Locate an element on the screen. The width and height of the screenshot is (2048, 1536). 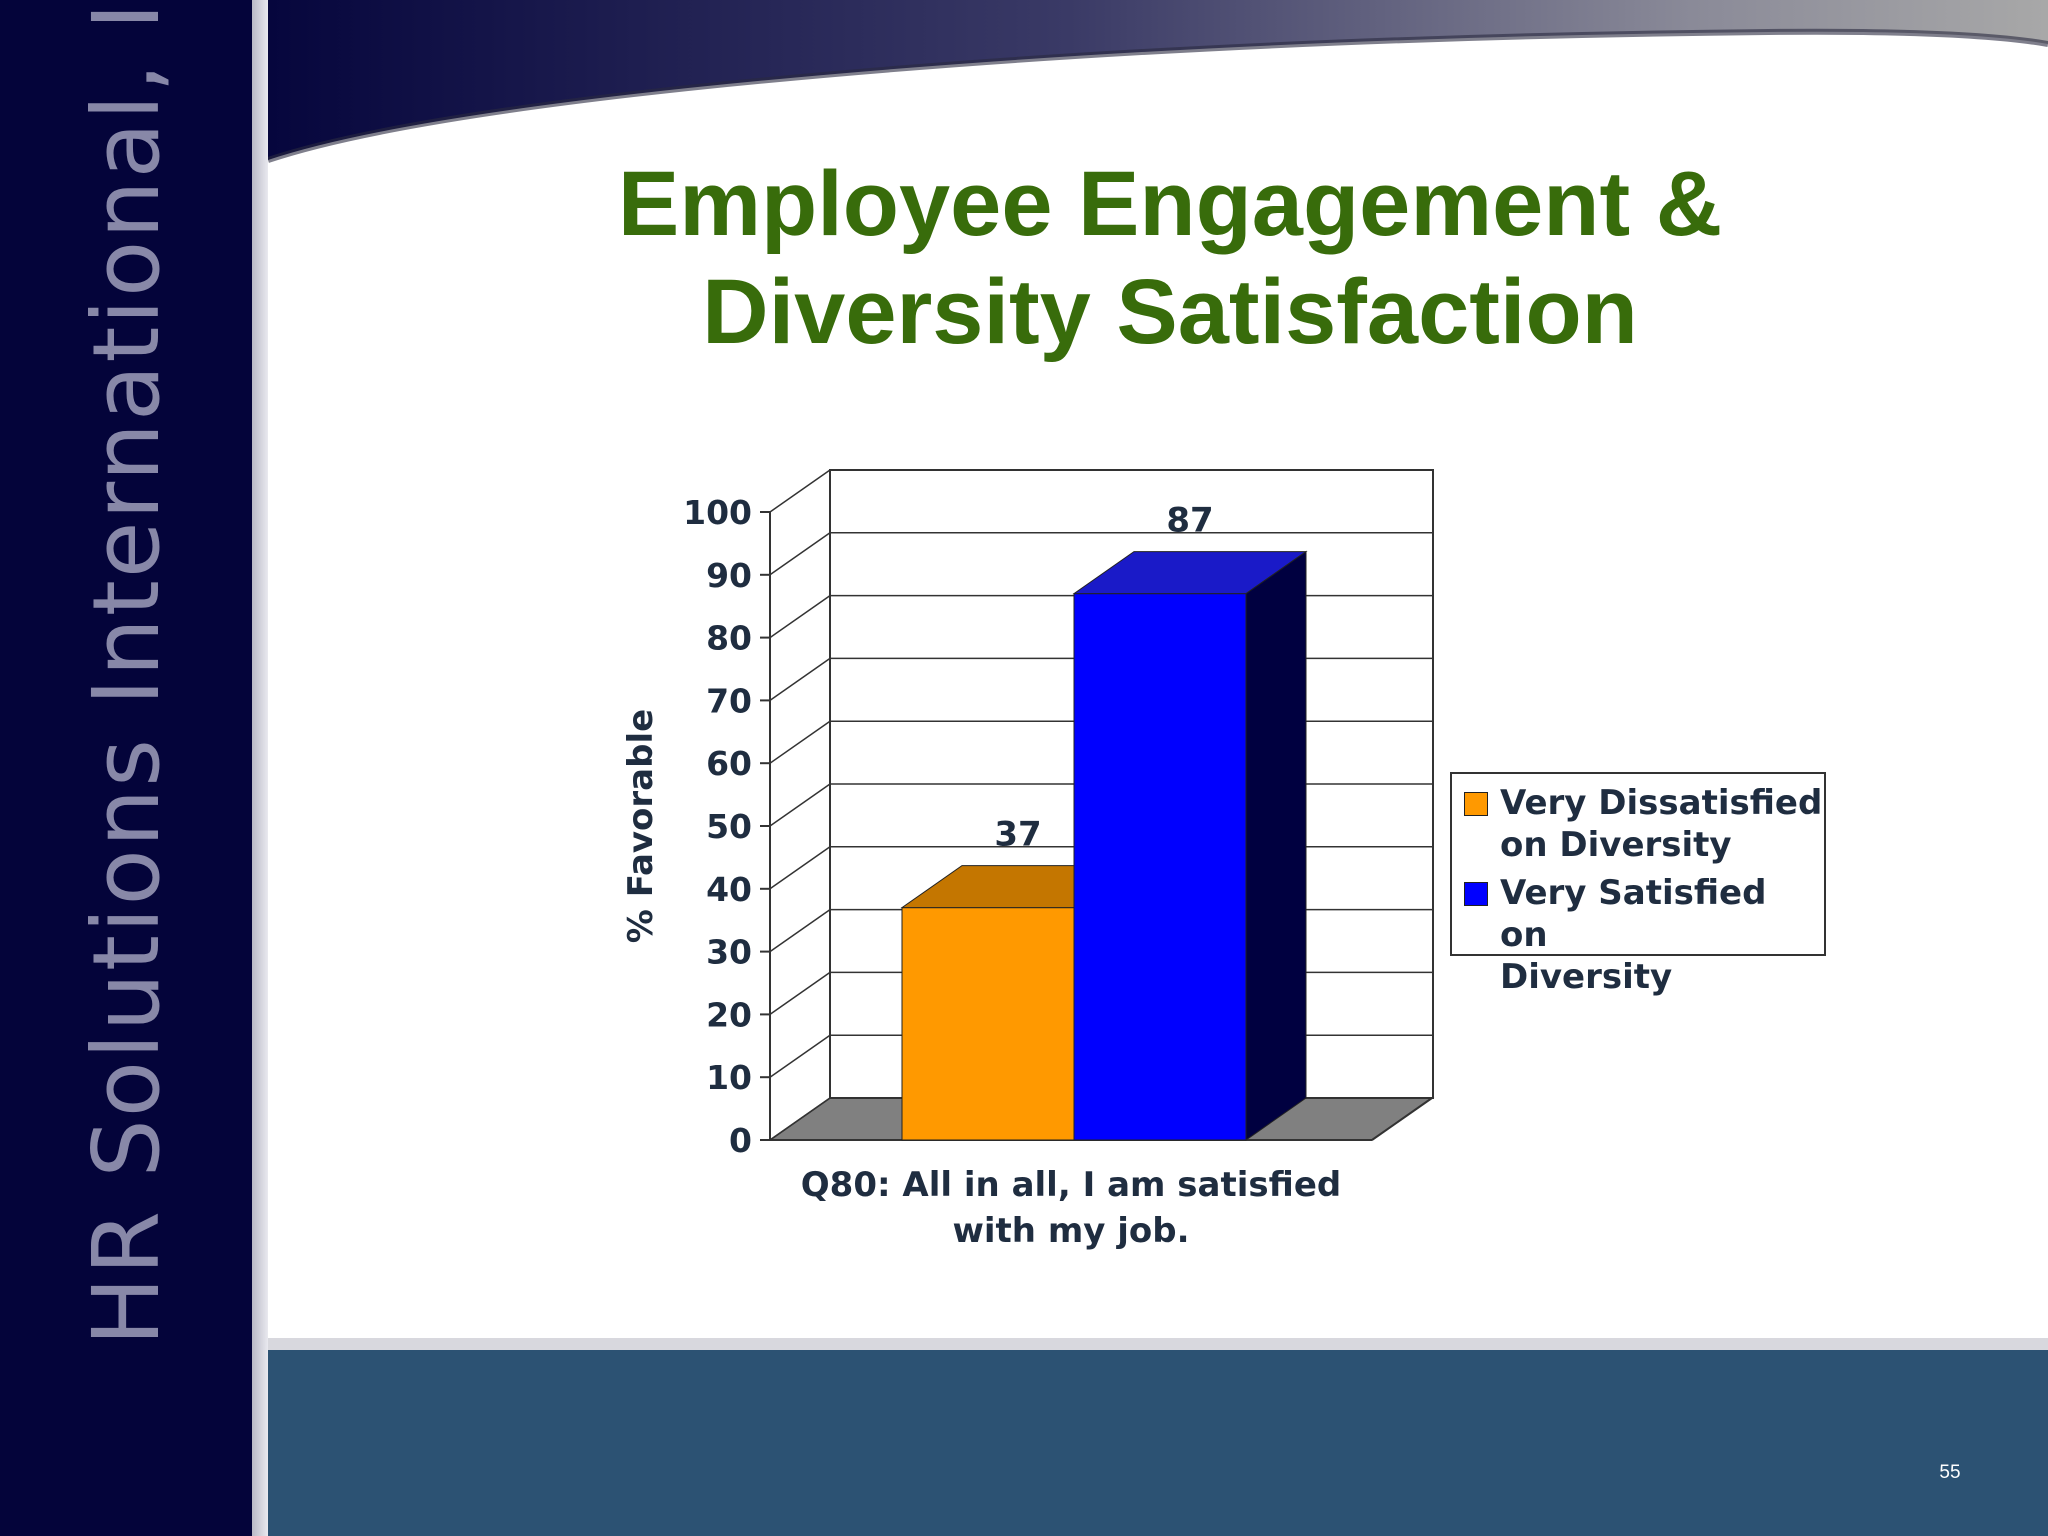
y-axis-label: % Favorable is located at coordinates (641, 826).